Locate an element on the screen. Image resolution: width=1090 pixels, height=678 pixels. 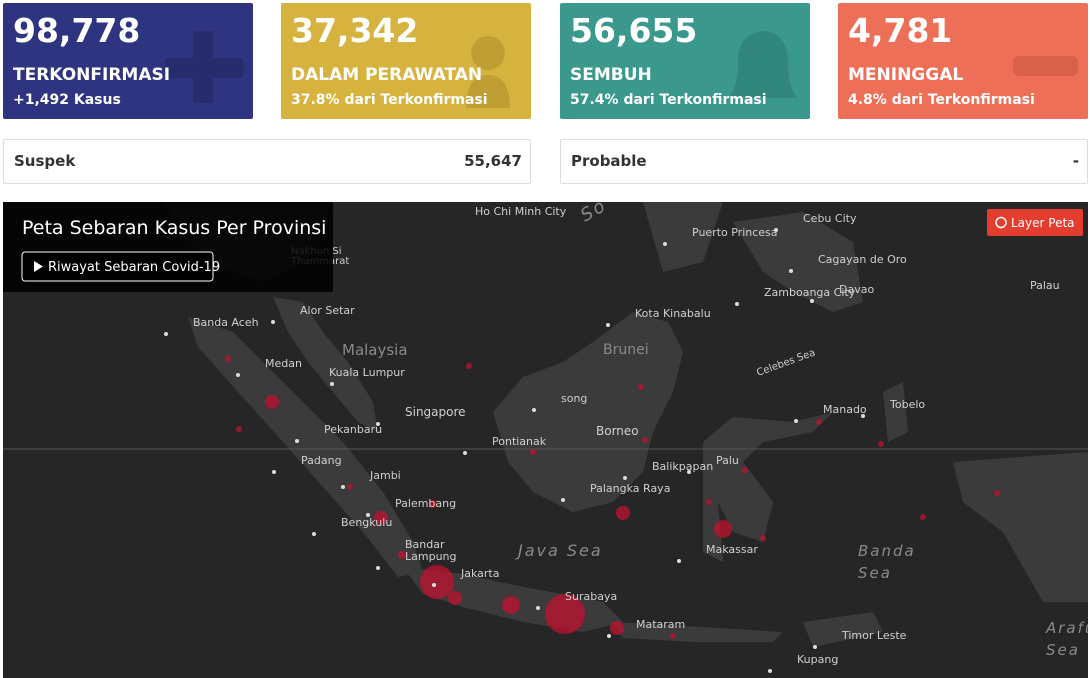
place-label: Banda Aceh is located at coordinates (226, 322).